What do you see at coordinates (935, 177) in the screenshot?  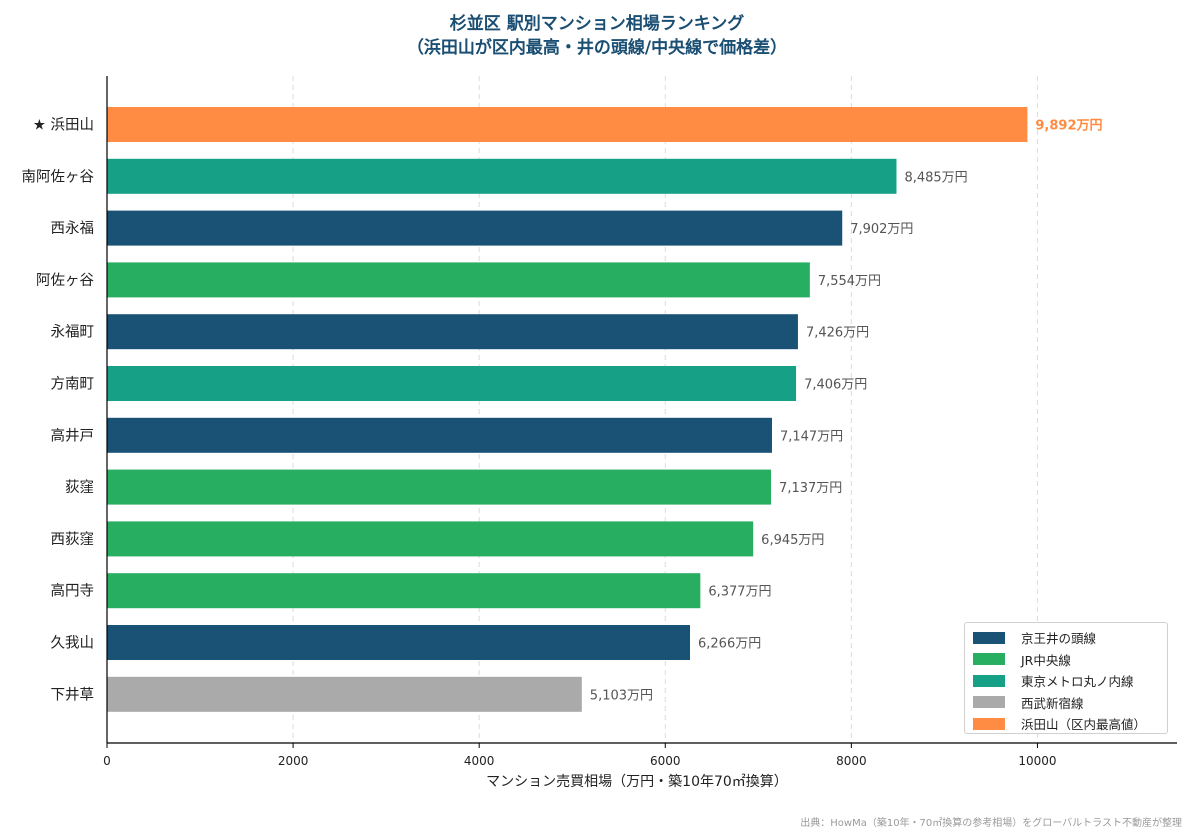 I see `value-label-1: 8,485万円` at bounding box center [935, 177].